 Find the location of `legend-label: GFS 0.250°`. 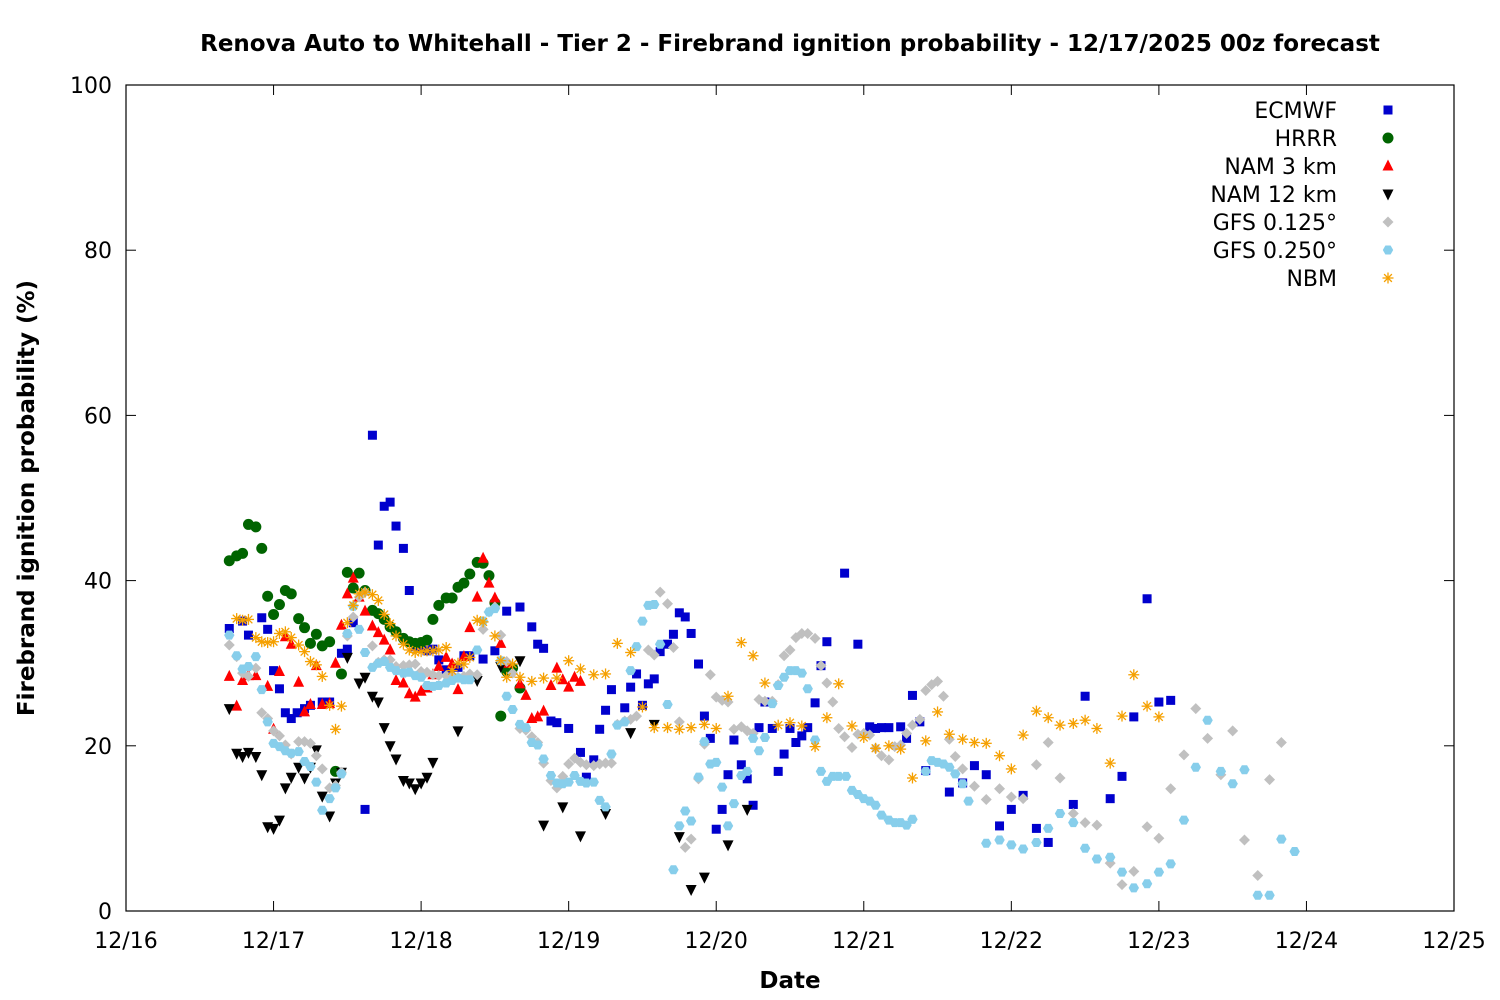

legend-label: GFS 0.250° is located at coordinates (1275, 251).